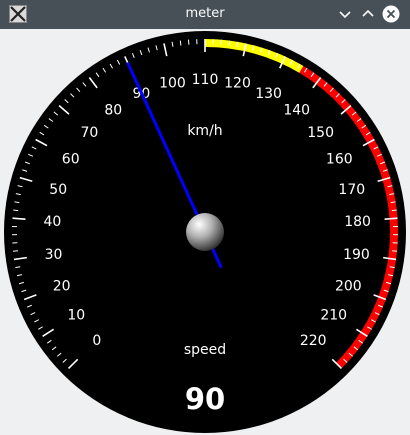  Describe the element at coordinates (356, 255) in the screenshot. I see `scale-label: 190` at that location.